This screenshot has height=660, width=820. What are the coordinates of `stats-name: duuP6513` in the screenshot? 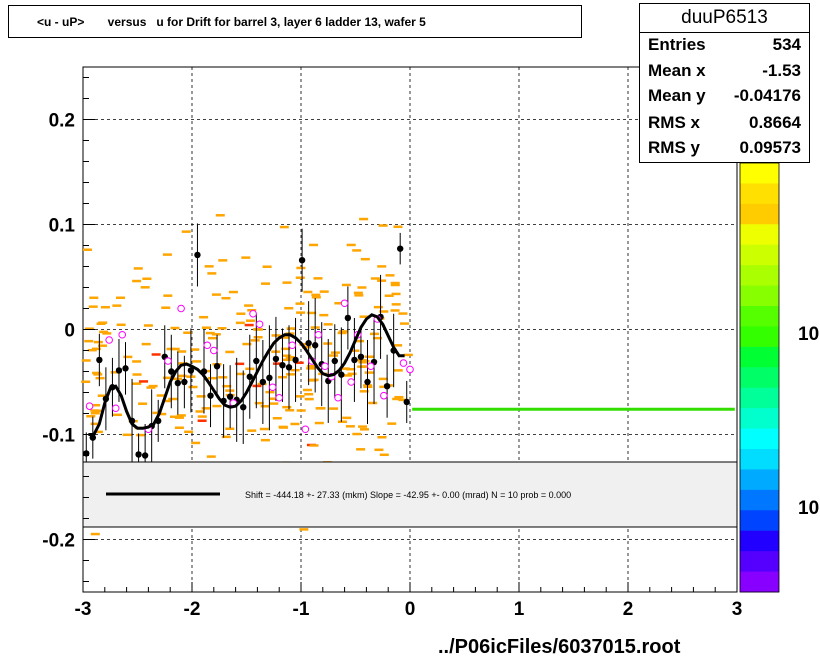 It's located at (724, 18).